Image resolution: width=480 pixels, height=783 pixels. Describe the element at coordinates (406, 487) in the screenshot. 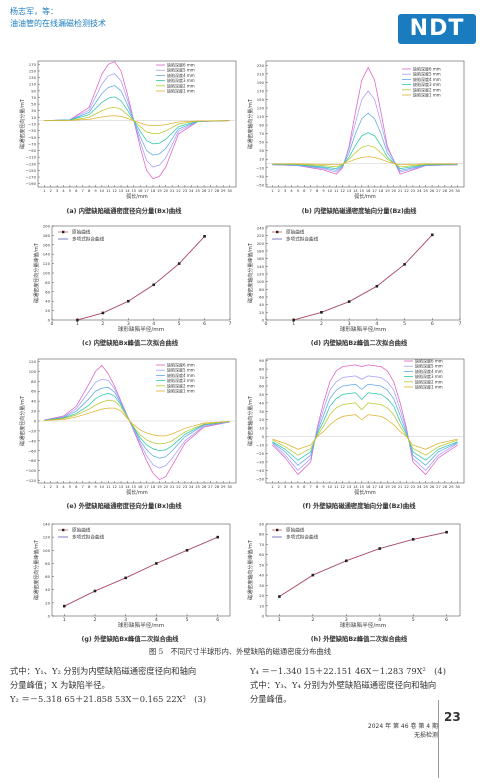

I see `x-tick-label: 22` at that location.